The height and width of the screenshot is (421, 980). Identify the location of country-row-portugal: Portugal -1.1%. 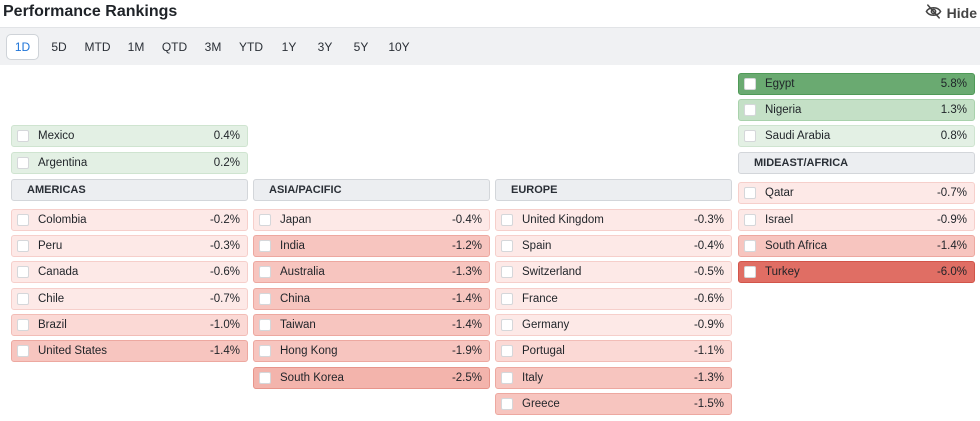
(613, 351).